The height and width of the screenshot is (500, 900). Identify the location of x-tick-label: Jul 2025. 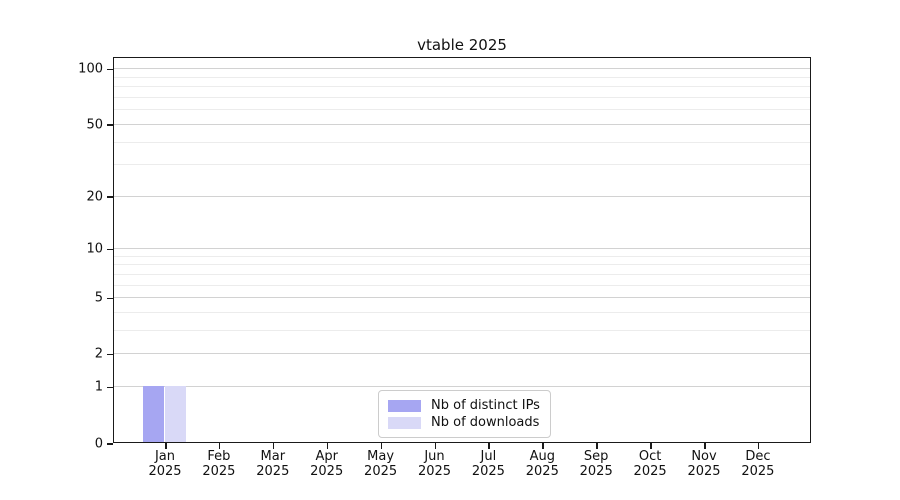
(488, 464).